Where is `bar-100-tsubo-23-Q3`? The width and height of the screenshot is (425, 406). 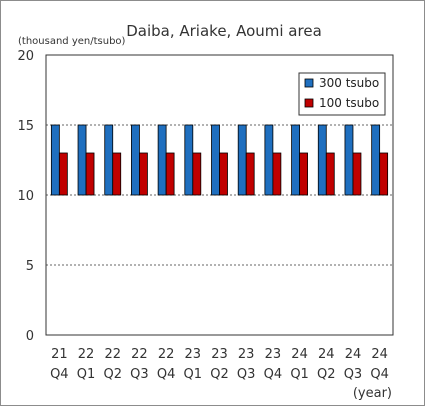 bar-100-tsubo-23-Q3 is located at coordinates (250, 174).